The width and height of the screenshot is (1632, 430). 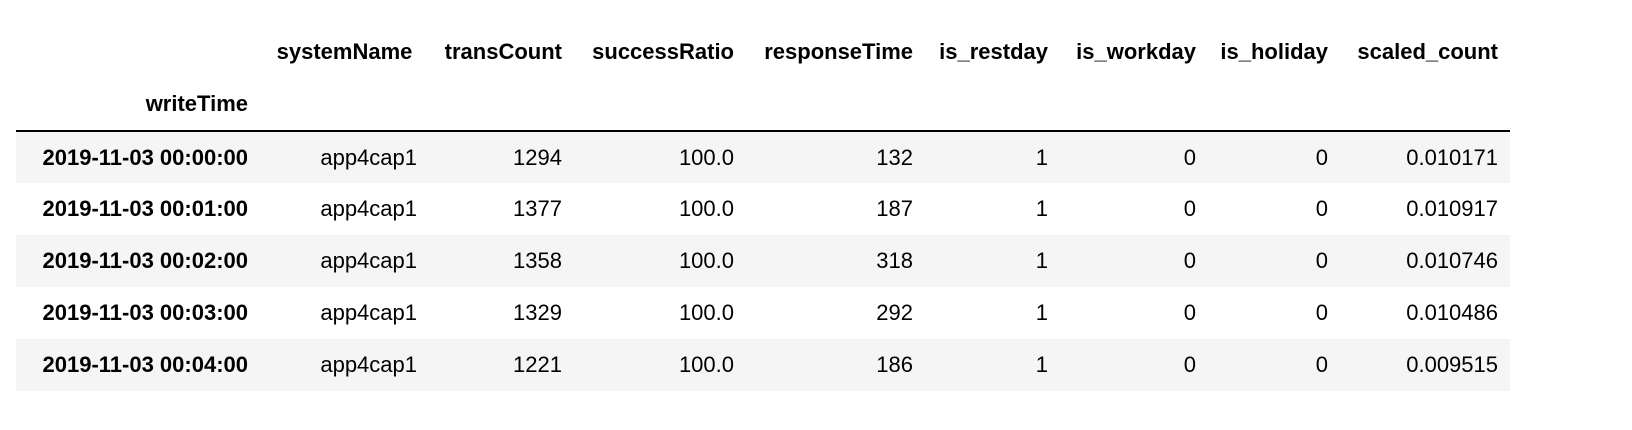 What do you see at coordinates (145, 312) in the screenshot?
I see `row-index-cell: 2019-11-03 00:03:00` at bounding box center [145, 312].